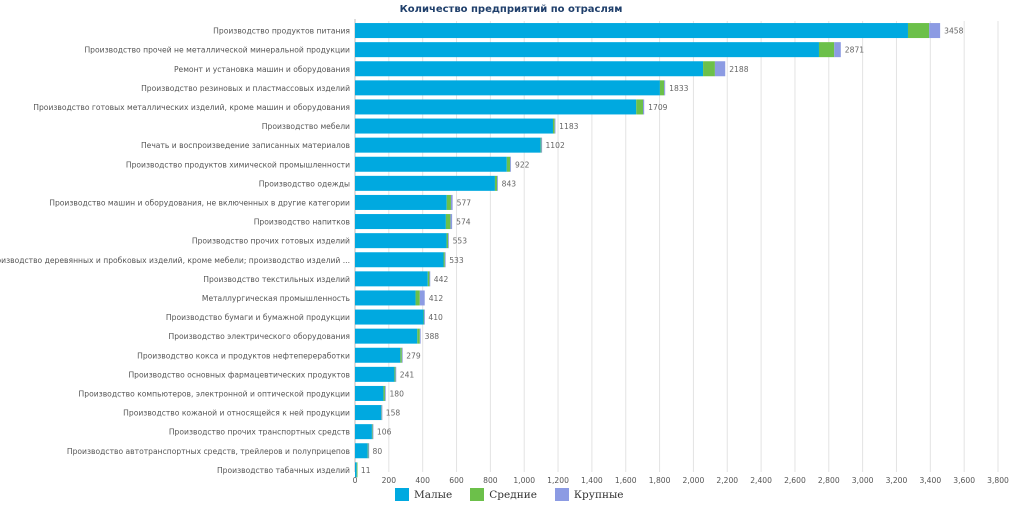 Image resolution: width=1024 pixels, height=512 pixels. Describe the element at coordinates (660, 480) in the screenshot. I see `x-tick-label: 1,800` at that location.